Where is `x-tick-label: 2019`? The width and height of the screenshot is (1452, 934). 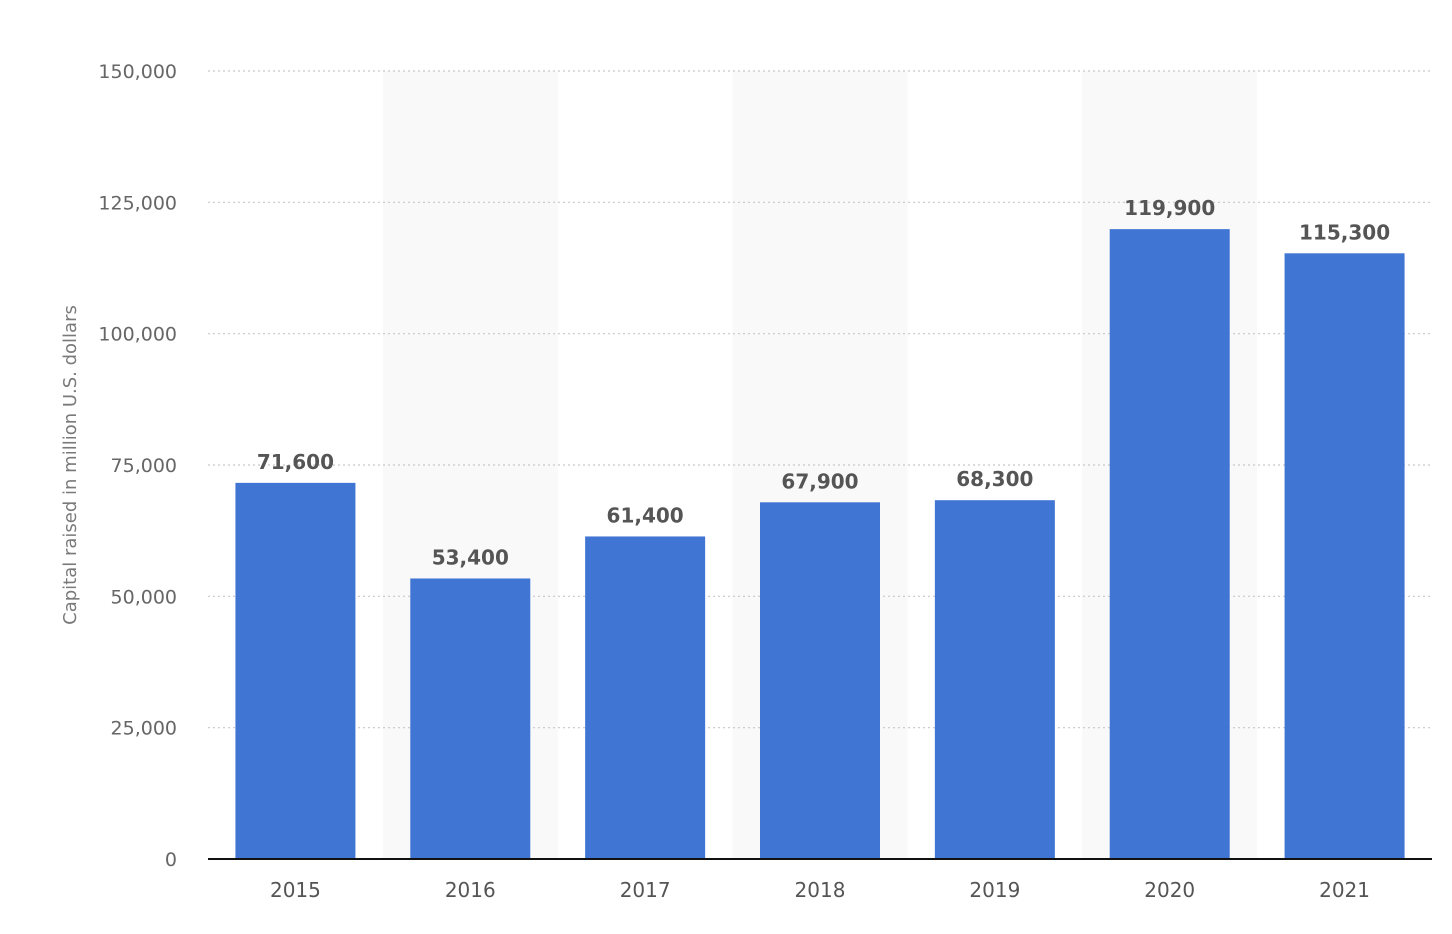 x-tick-label: 2019 is located at coordinates (994, 890).